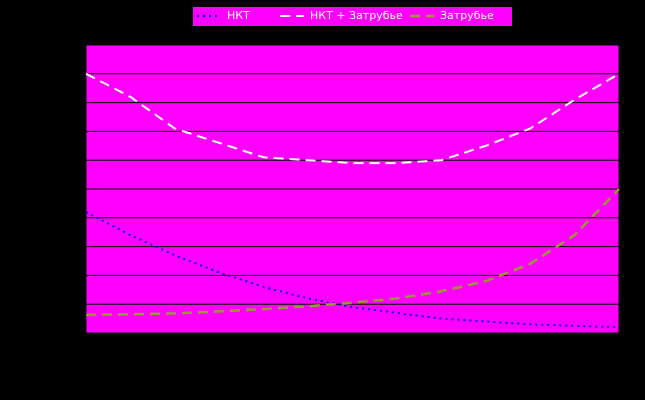 The height and width of the screenshot is (400, 645). I want to click on legend, so click(352, 16).